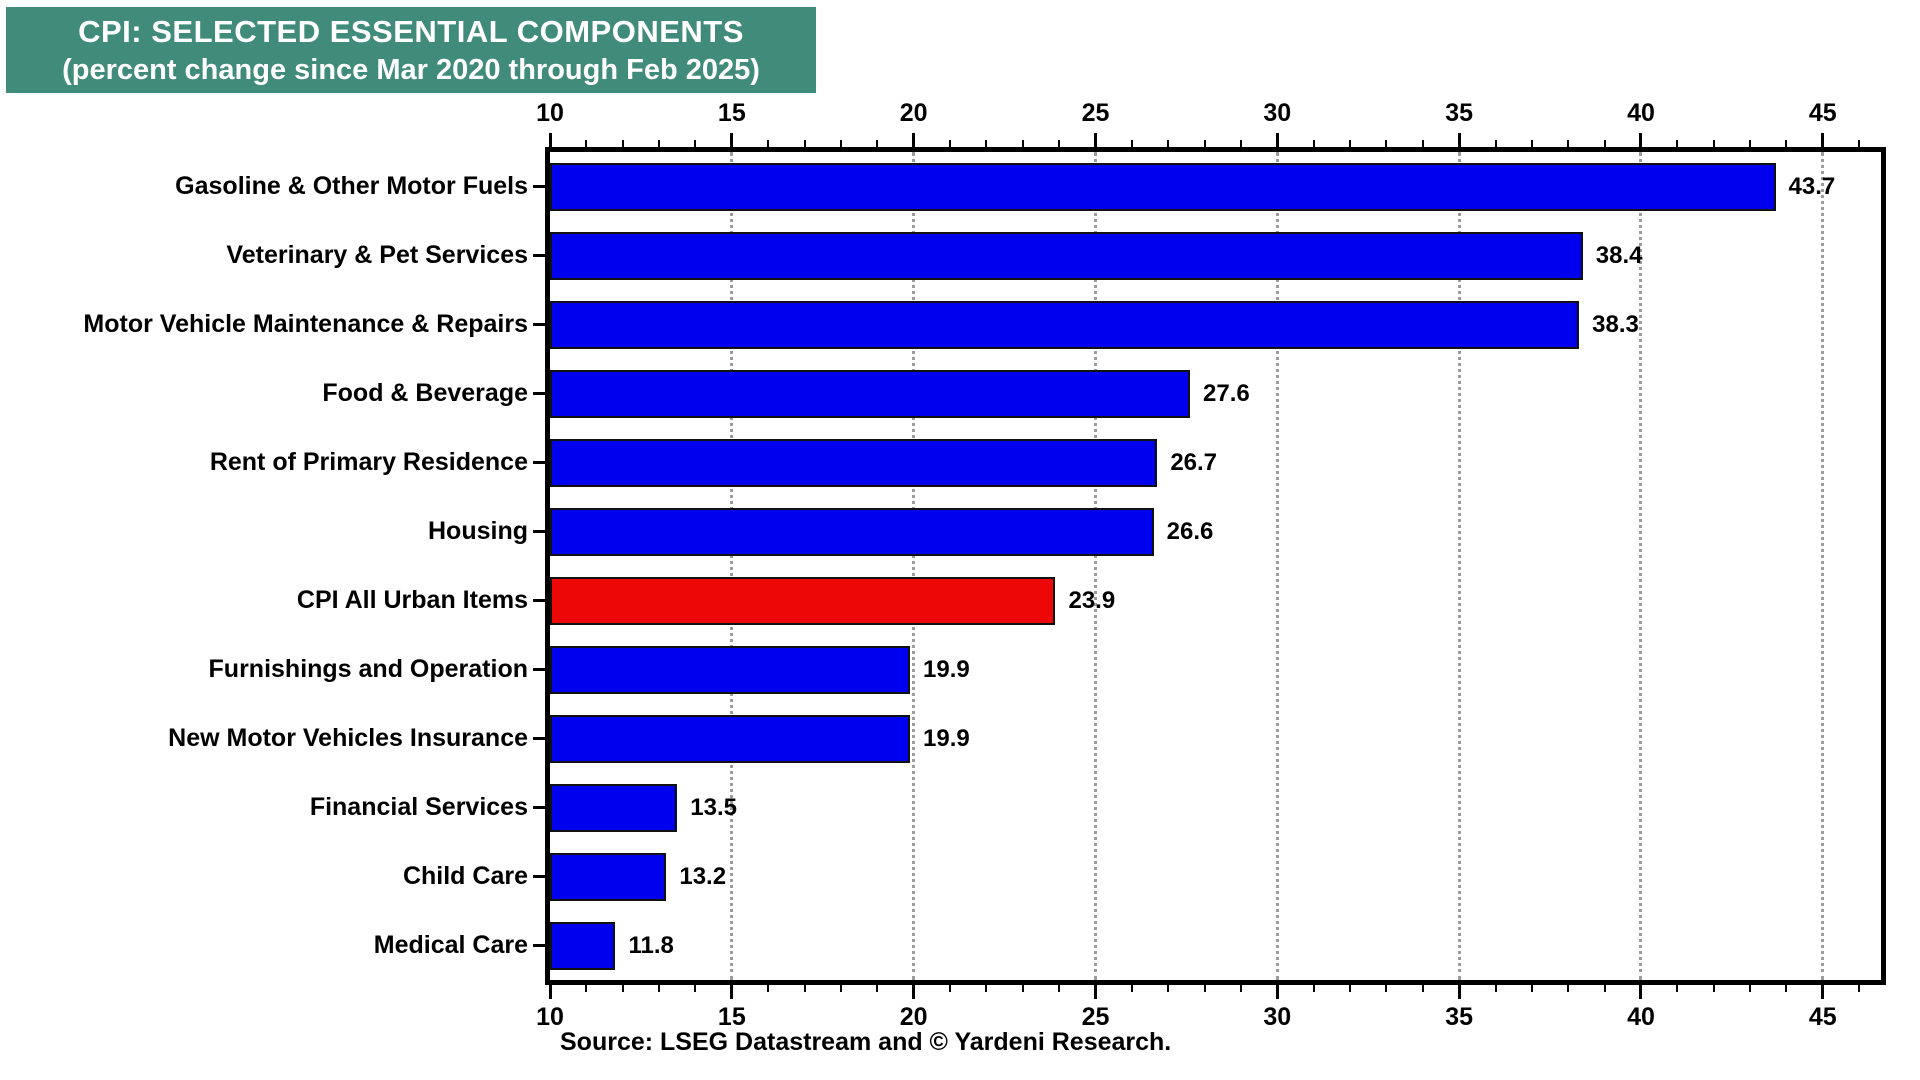 The width and height of the screenshot is (1920, 1080). Describe the element at coordinates (539, 255) in the screenshot. I see `category-tick-veterinary-pet-services` at that location.